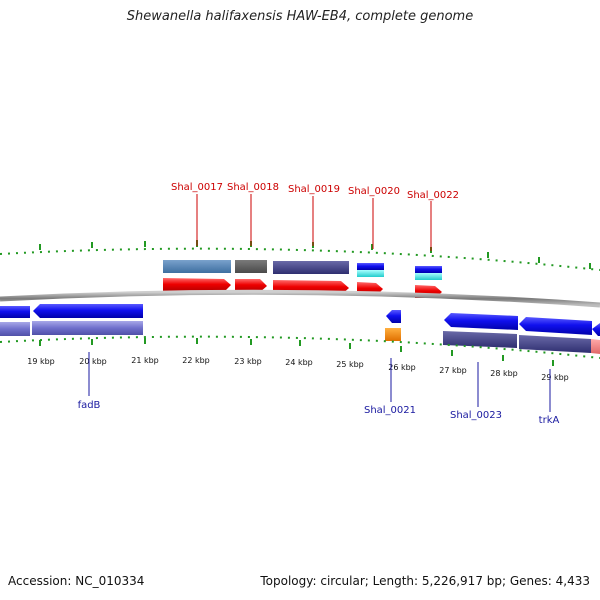 This screenshot has width=600, height=600. What do you see at coordinates (248, 361) in the screenshot?
I see `scale-label: 23 kbp` at bounding box center [248, 361].